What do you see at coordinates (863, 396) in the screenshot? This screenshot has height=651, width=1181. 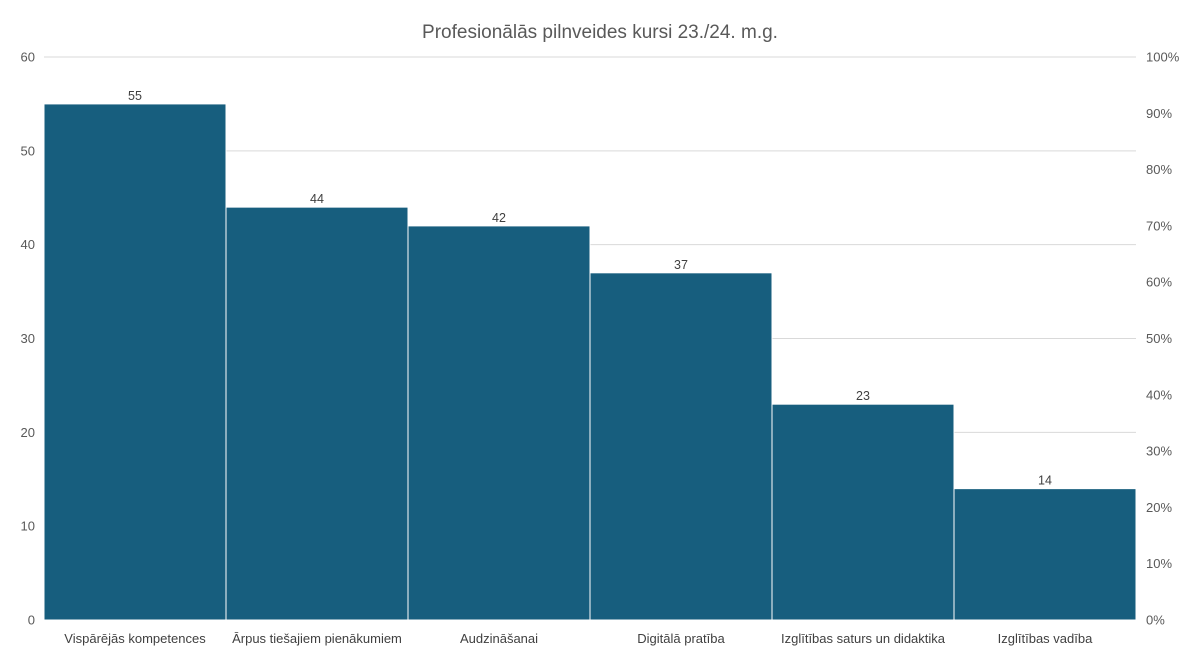 I see `data-label: 23` at bounding box center [863, 396].